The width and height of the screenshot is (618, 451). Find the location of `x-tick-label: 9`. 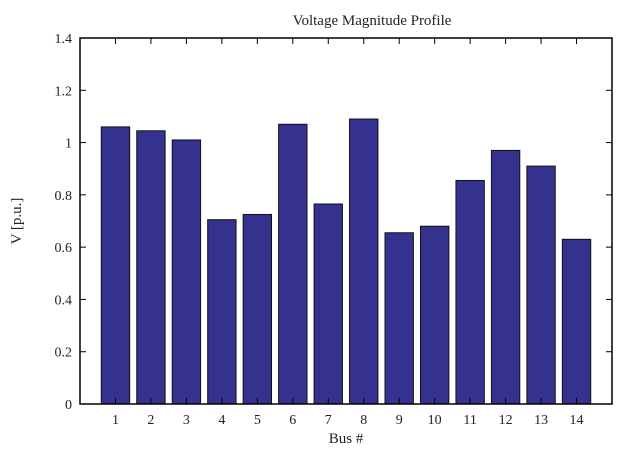

x-tick-label: 9 is located at coordinates (399, 420).